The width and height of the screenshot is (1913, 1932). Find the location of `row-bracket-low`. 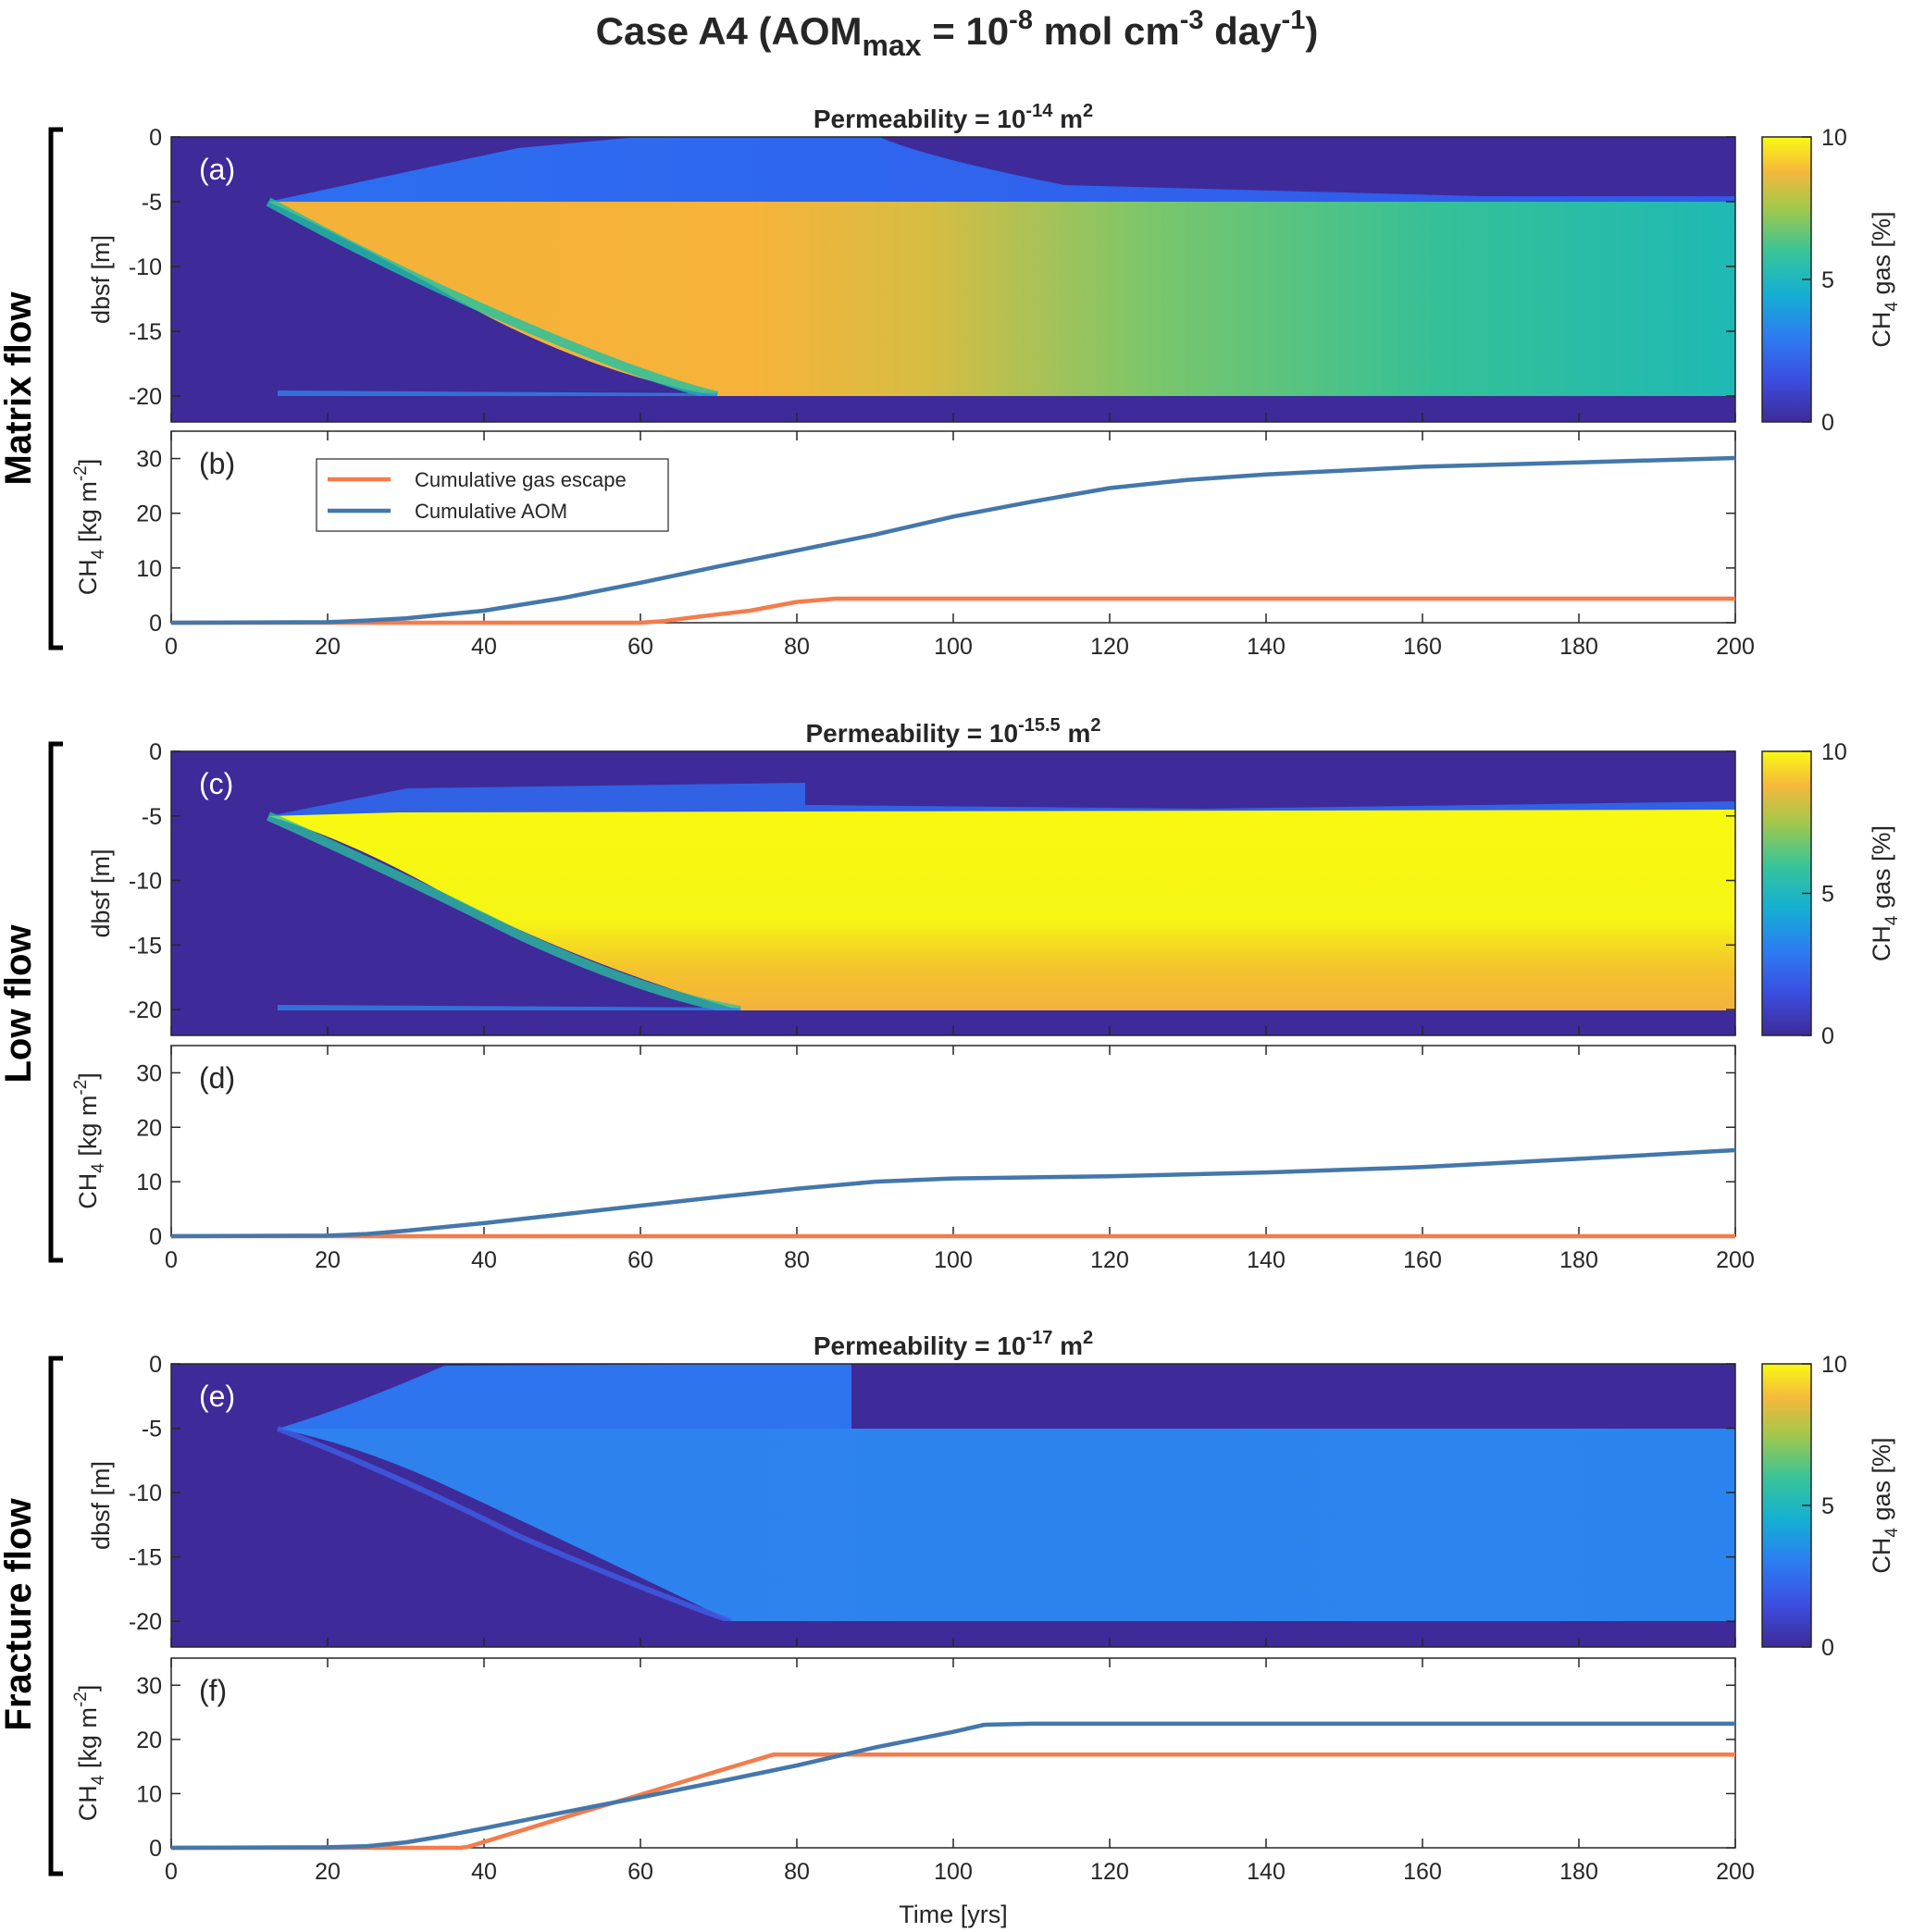

row-bracket-low is located at coordinates (55, 1002).